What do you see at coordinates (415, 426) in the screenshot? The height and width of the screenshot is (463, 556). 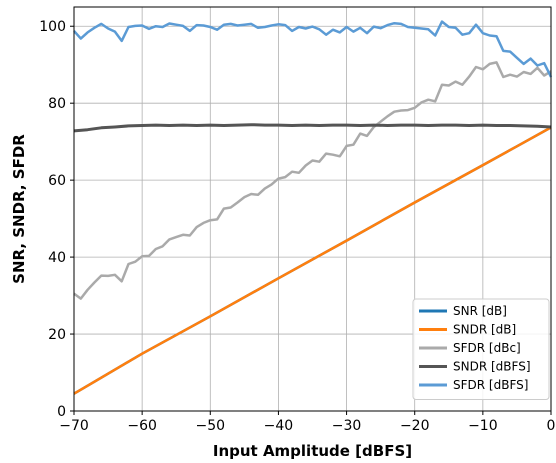 I see `x-tick-label: −20` at bounding box center [415, 426].